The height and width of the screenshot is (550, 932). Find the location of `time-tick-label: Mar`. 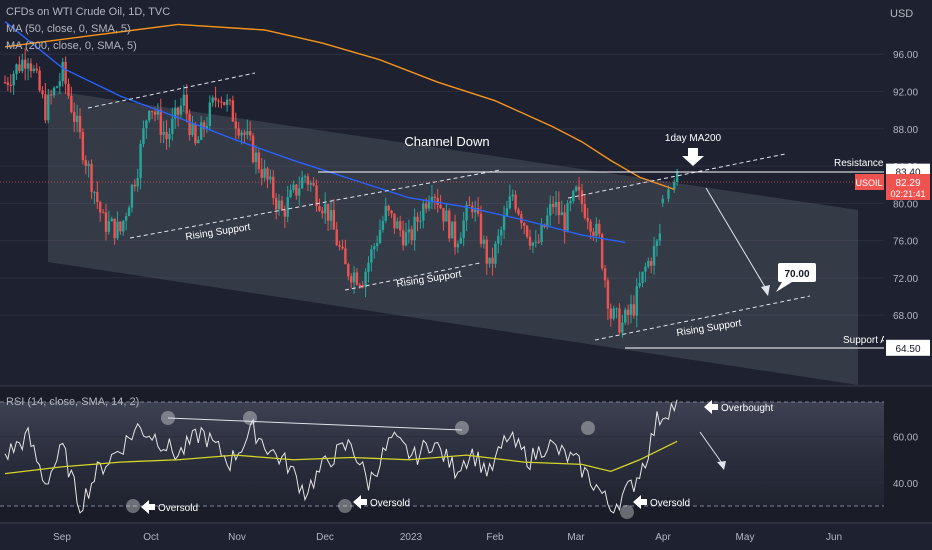

time-tick-label: Mar is located at coordinates (576, 537).